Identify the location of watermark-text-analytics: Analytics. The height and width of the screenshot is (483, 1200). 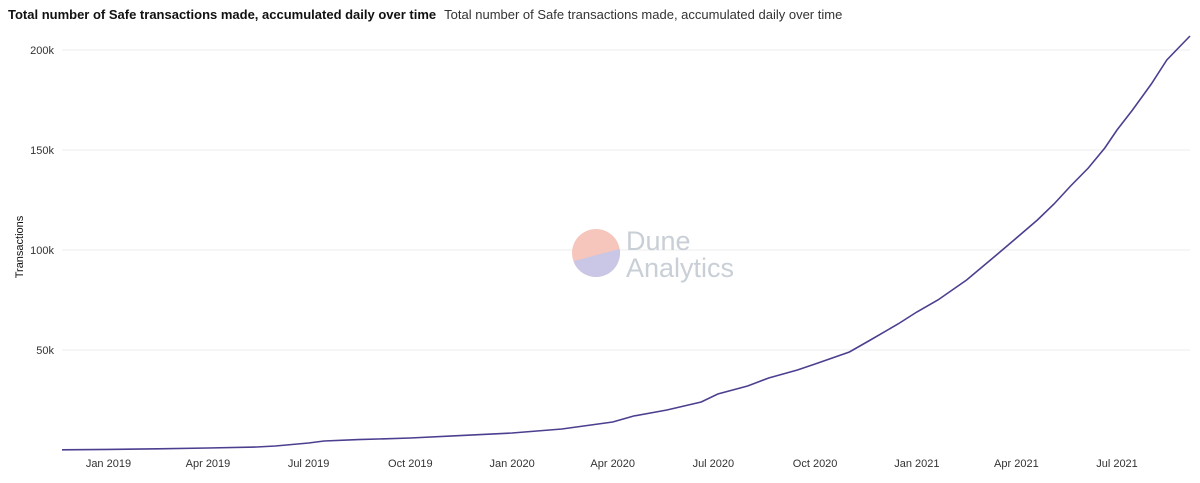
(680, 268).